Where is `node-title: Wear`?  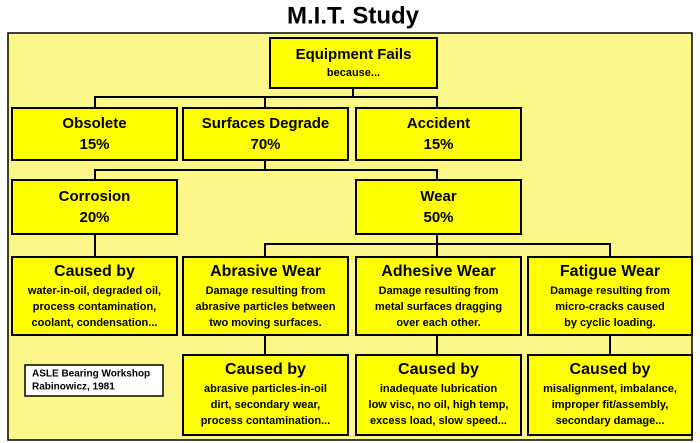 node-title: Wear is located at coordinates (438, 196).